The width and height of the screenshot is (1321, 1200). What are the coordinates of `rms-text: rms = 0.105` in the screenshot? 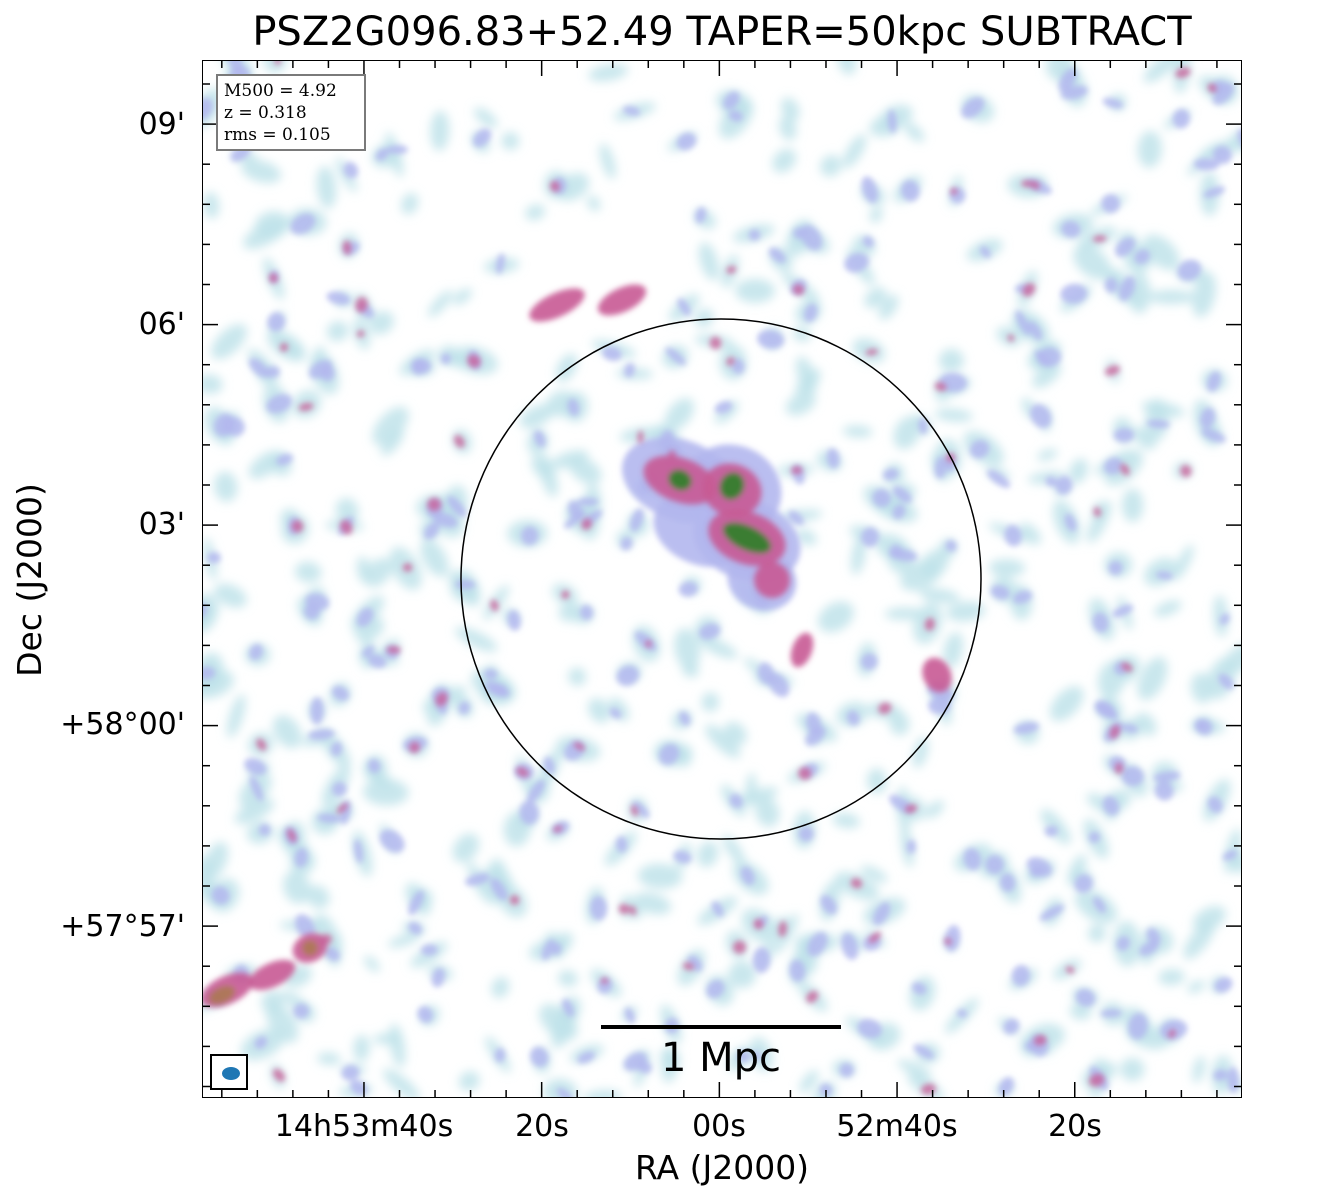 It's located at (277, 135).